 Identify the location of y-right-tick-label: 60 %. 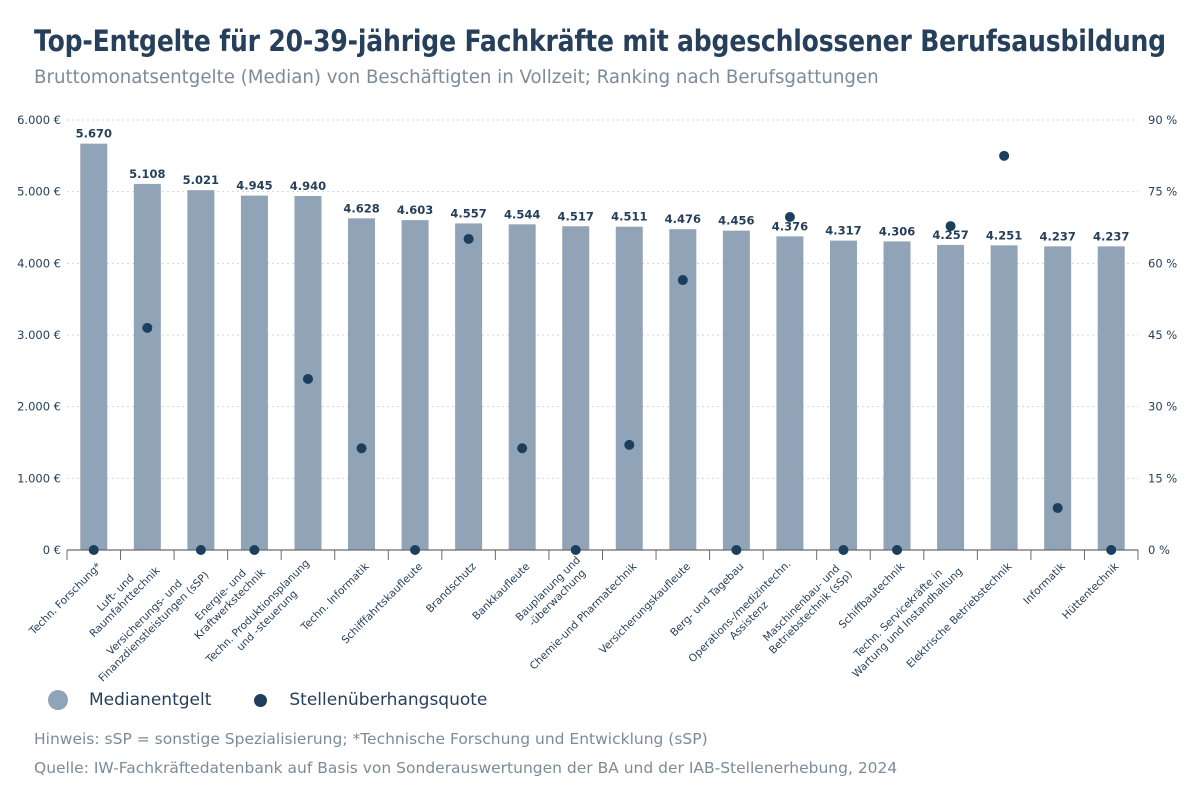
(1162, 263).